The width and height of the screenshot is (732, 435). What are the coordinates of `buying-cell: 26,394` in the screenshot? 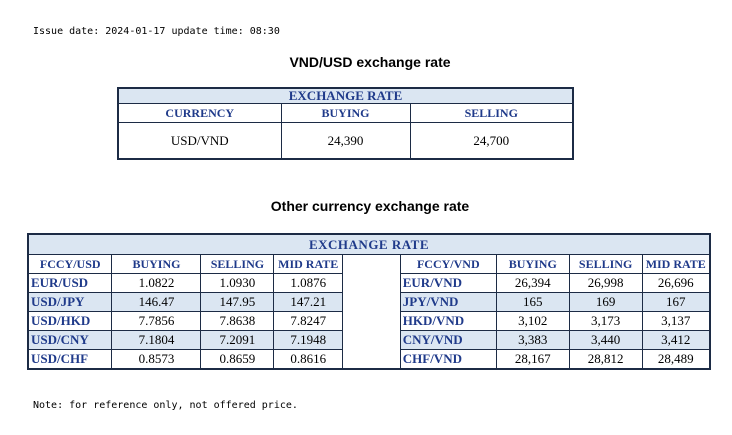 It's located at (532, 283).